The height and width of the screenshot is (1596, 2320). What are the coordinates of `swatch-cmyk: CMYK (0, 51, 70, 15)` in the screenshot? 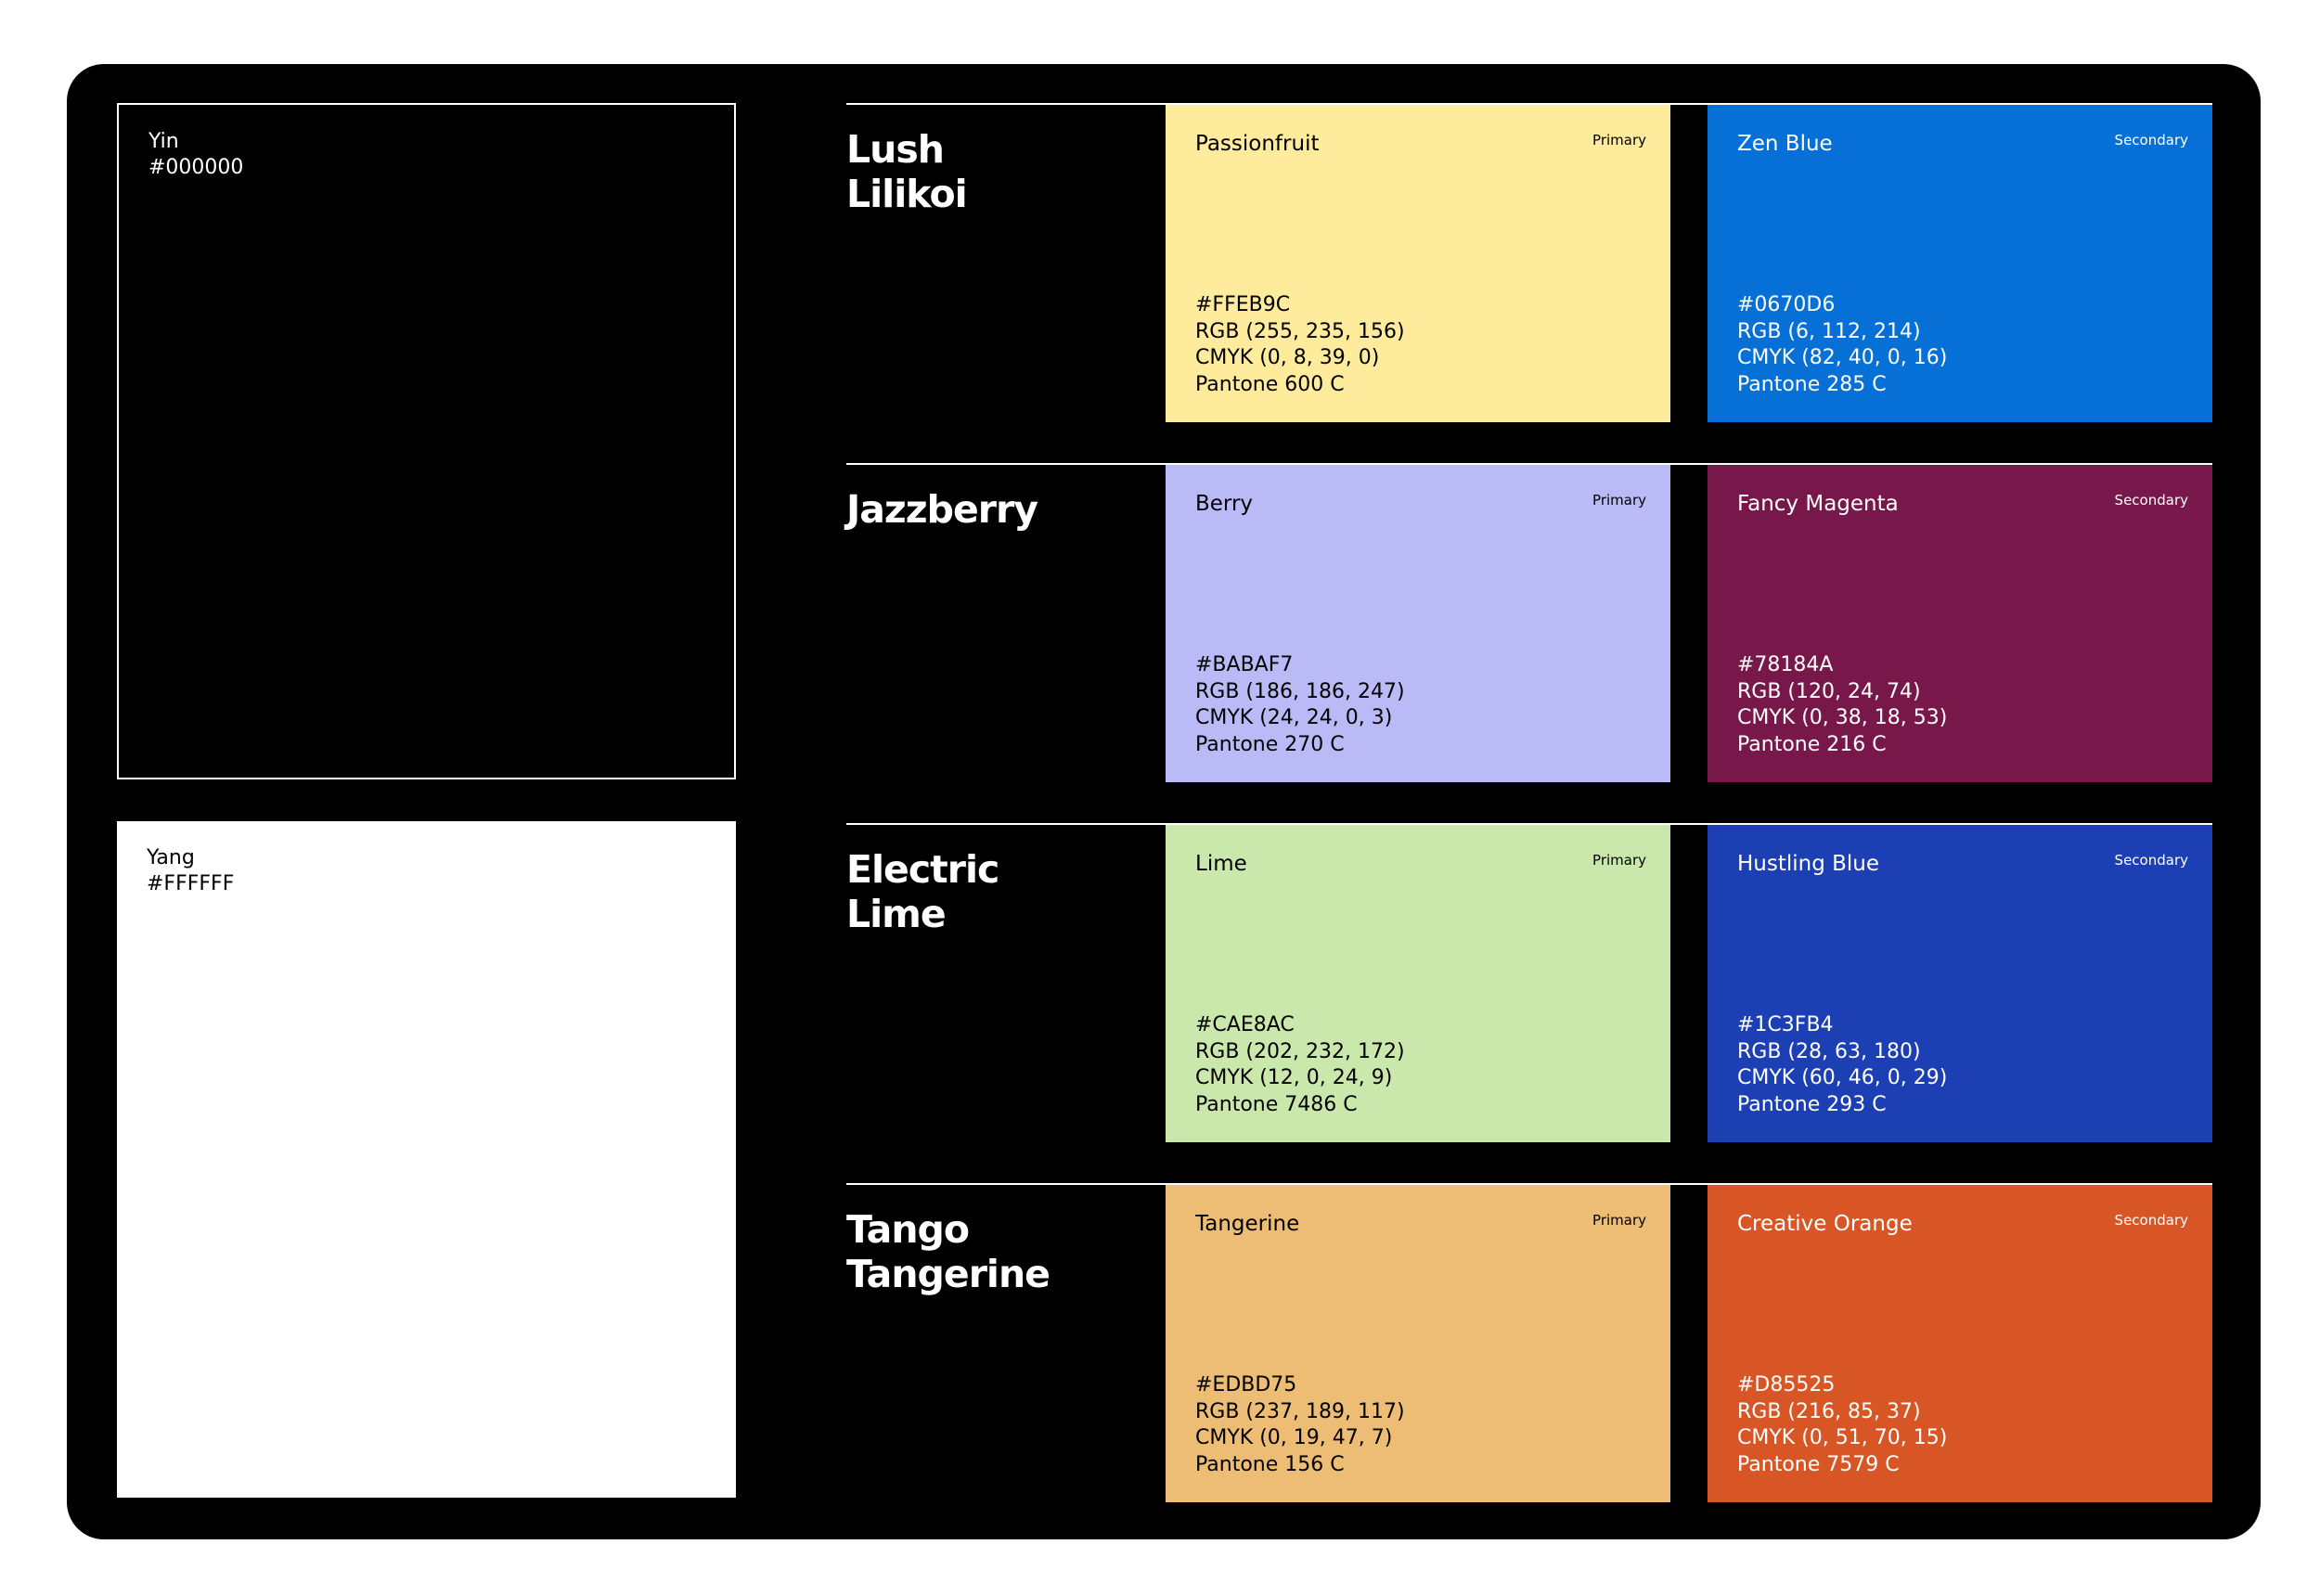 It's located at (1843, 1437).